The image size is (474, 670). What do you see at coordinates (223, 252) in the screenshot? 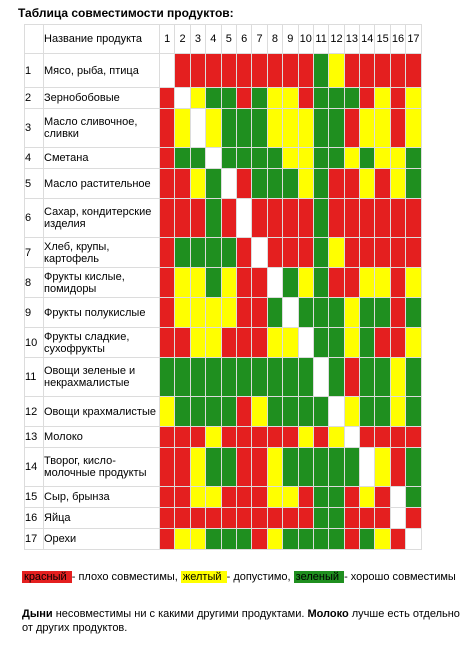
I see `table-row: 7 Хлеб, крупы, картофель` at bounding box center [223, 252].